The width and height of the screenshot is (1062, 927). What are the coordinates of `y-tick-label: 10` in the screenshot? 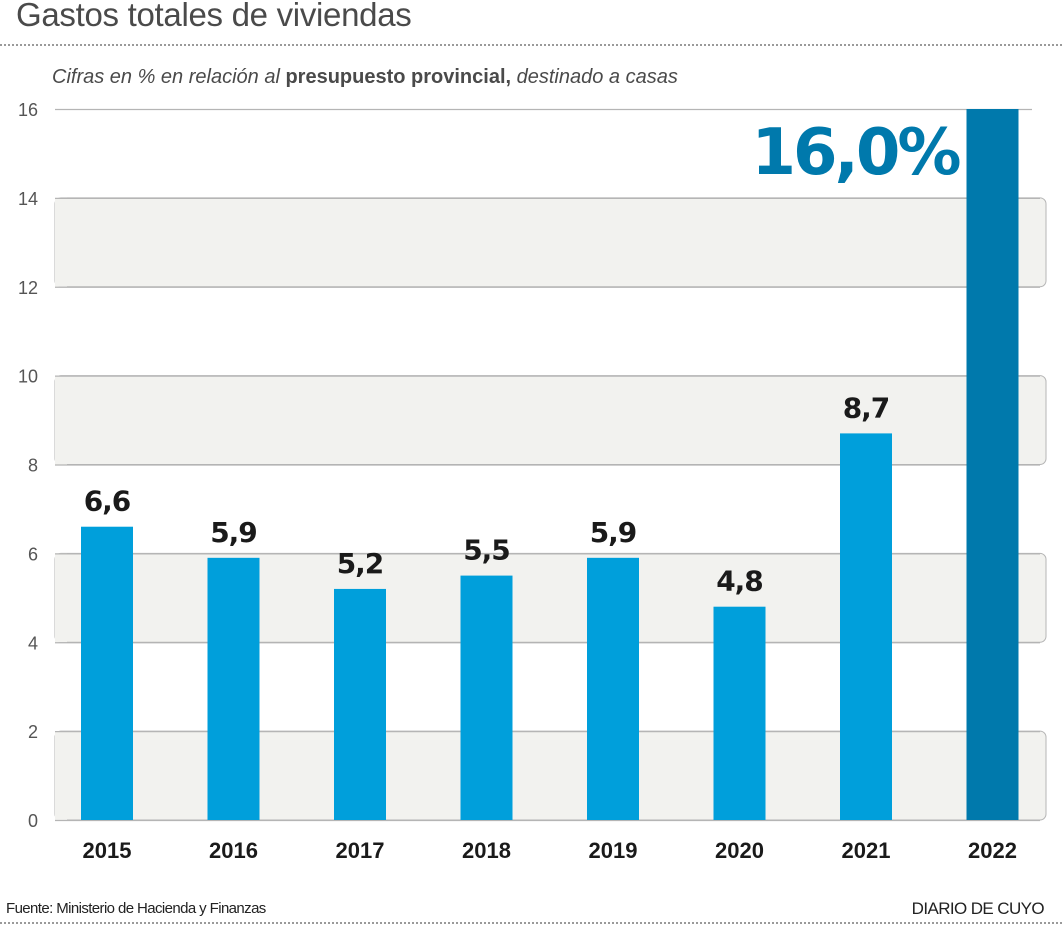 It's located at (28, 377).